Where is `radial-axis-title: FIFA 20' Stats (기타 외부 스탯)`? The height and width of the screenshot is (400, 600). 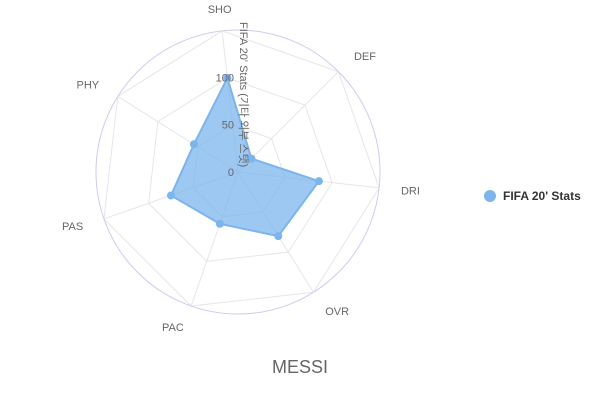 radial-axis-title: FIFA 20' Stats (기타 외부 스탯) is located at coordinates (243, 94).